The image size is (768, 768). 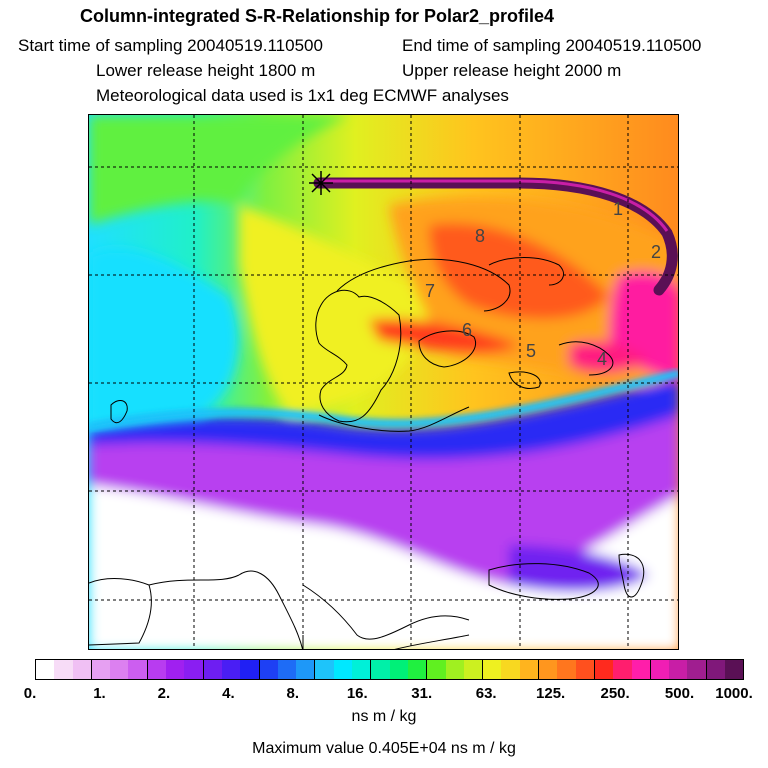 What do you see at coordinates (384, 748) in the screenshot?
I see `max-value-label: Maximum value 0.405E+04 ns m / kg` at bounding box center [384, 748].